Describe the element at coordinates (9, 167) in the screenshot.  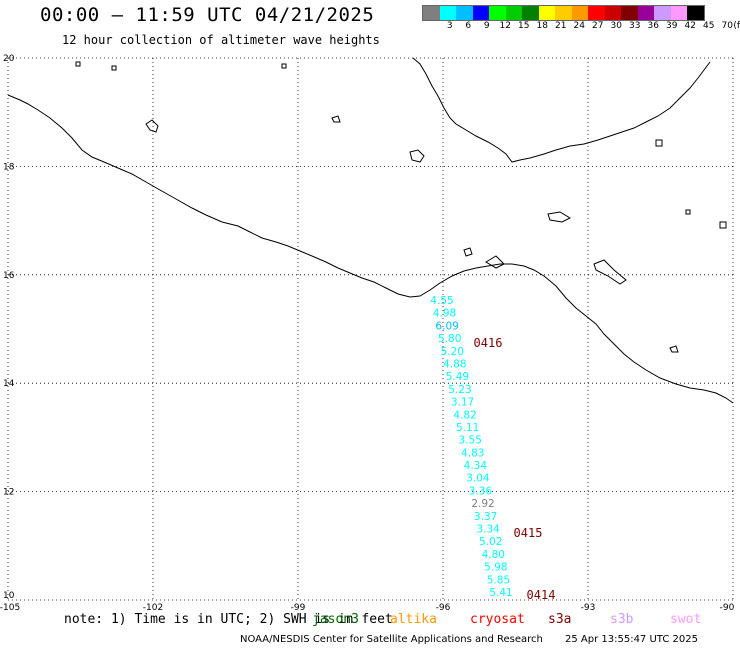
I see `latitude-label: 18` at that location.